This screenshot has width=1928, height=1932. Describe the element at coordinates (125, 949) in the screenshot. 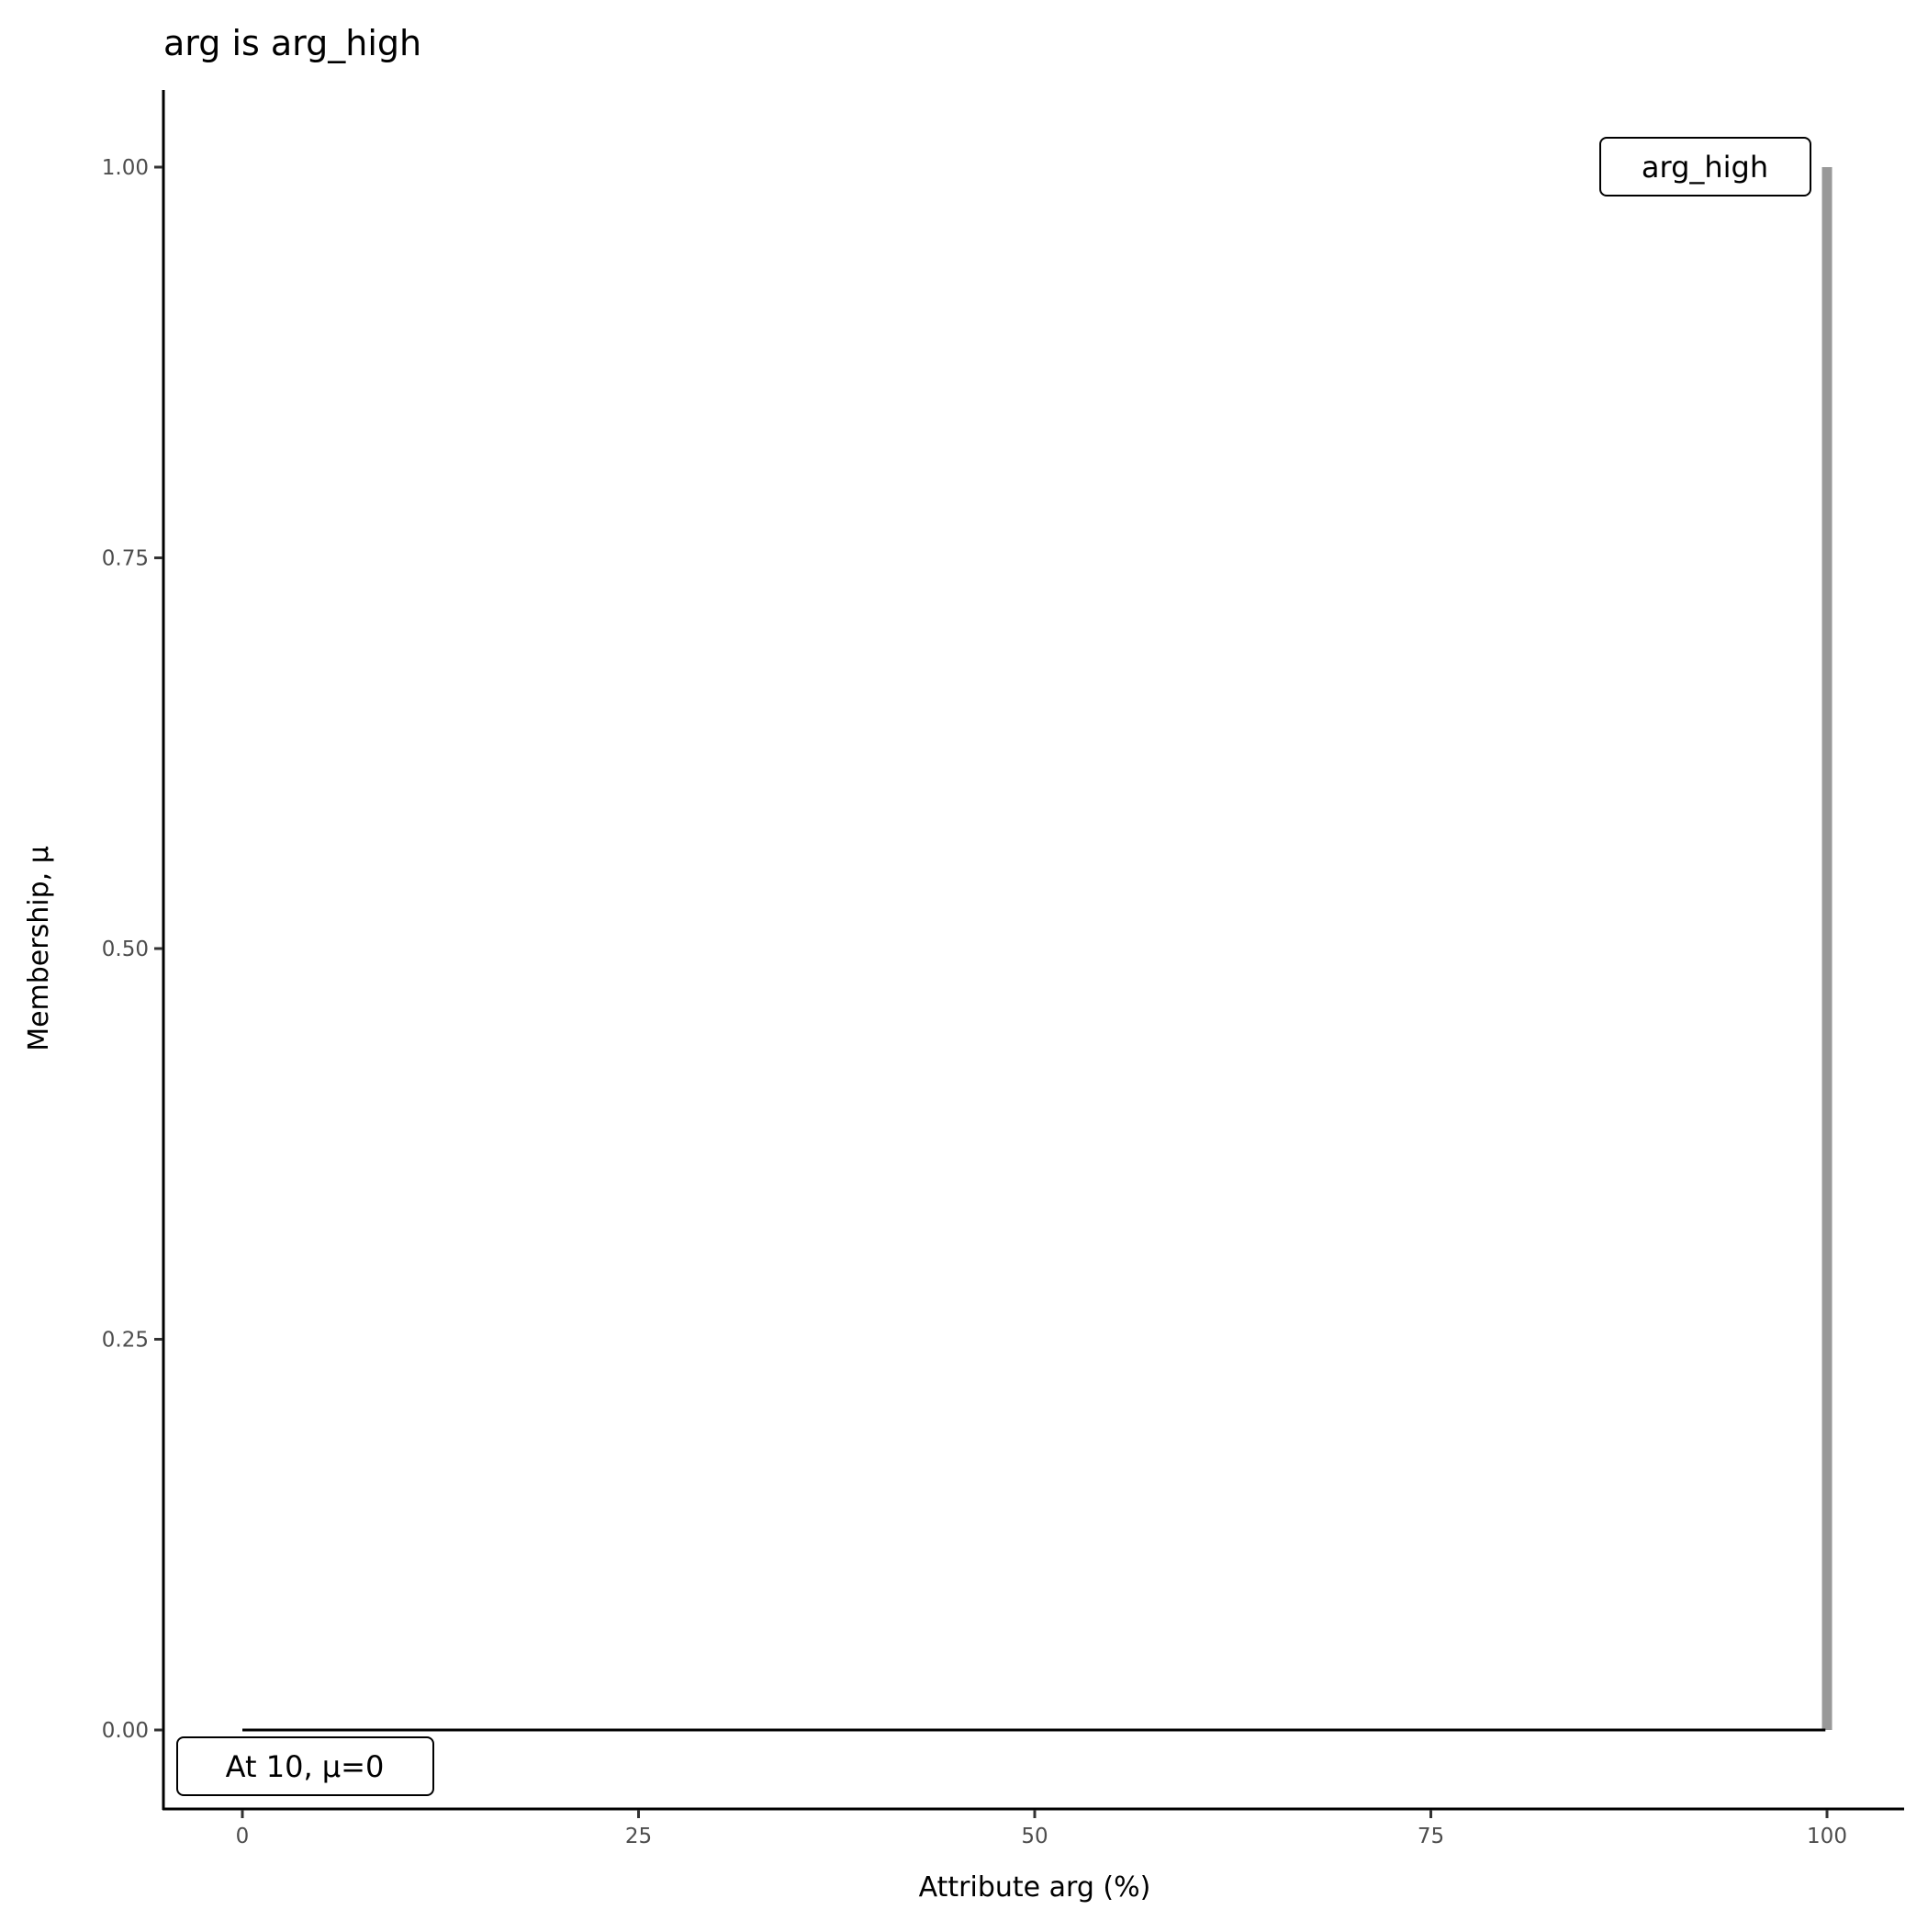

I see `y-tick-label: 0.50` at that location.